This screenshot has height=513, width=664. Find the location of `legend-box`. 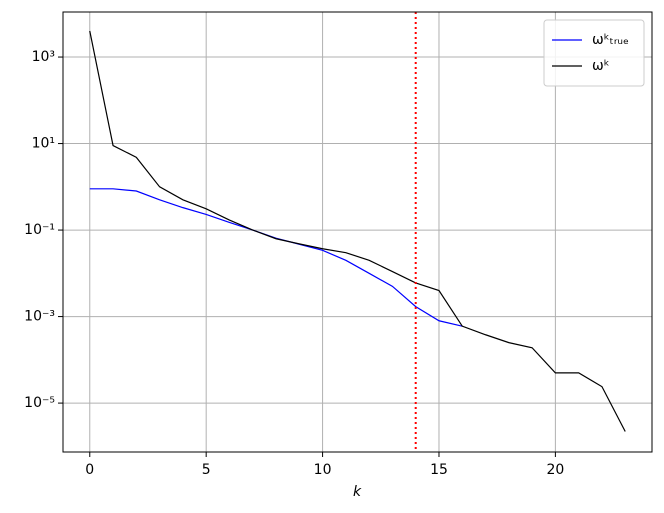

legend-box is located at coordinates (594, 53).